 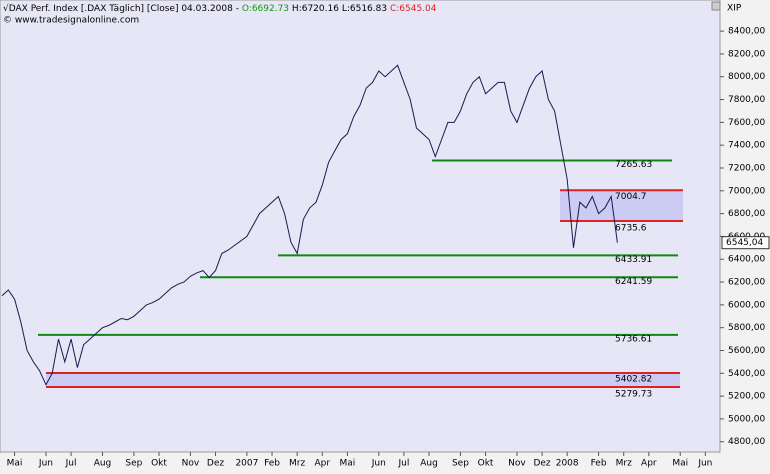 What do you see at coordinates (746, 283) in the screenshot?
I see `y-tick-label: 6200,00` at bounding box center [746, 283].